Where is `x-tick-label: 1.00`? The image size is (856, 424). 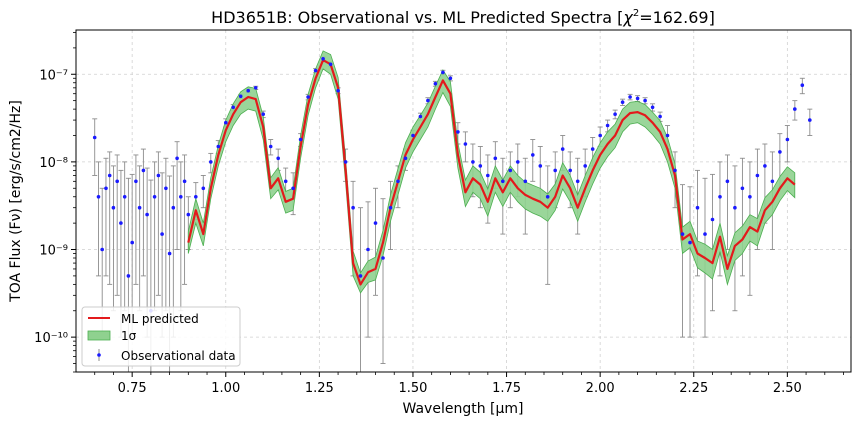
x-tick-label: 1.00 is located at coordinates (225, 388).